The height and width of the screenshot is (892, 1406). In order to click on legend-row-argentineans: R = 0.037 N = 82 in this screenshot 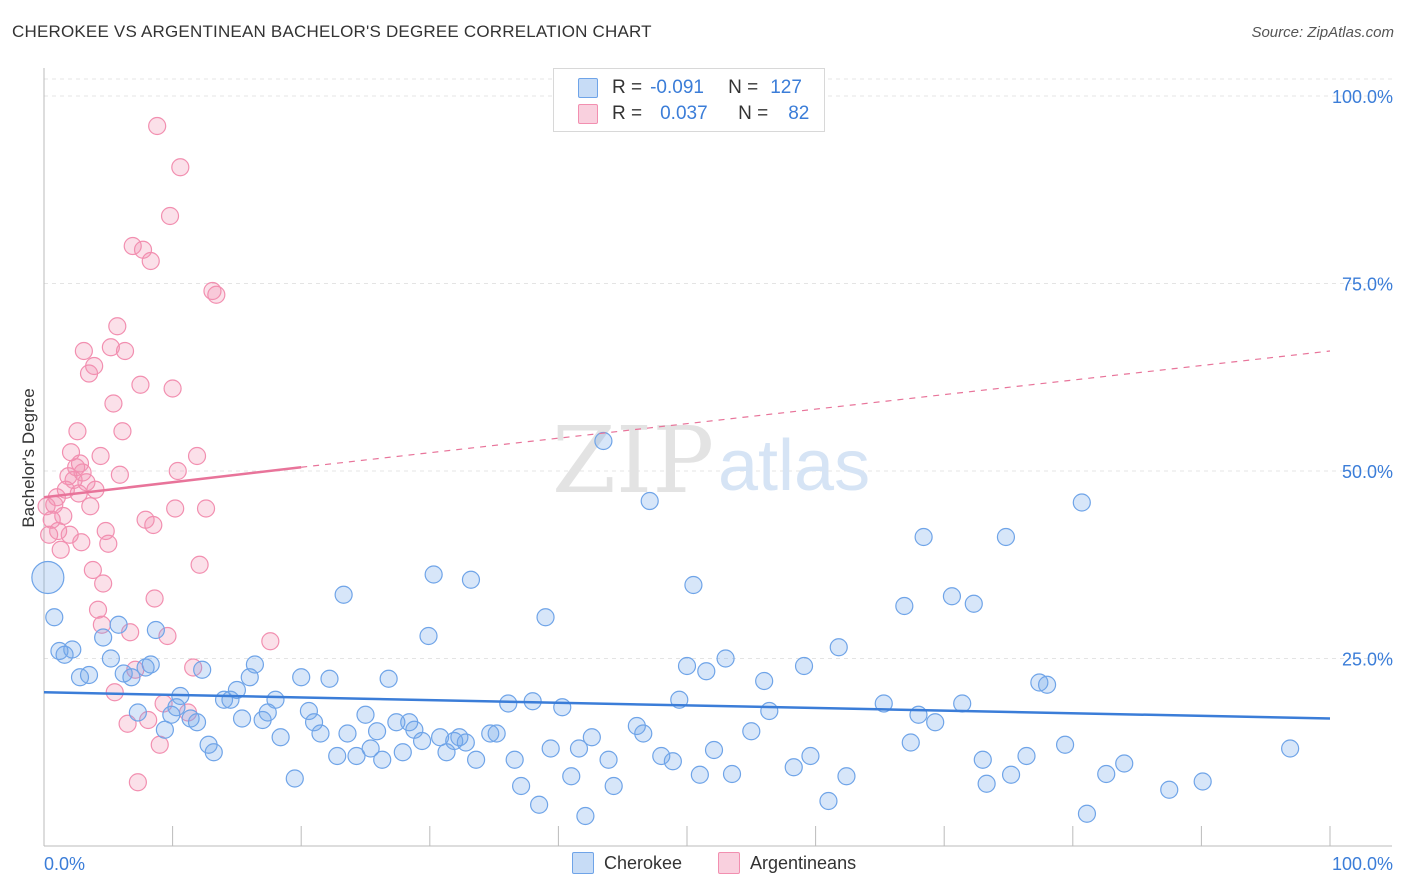, I will do `click(693, 114)`.